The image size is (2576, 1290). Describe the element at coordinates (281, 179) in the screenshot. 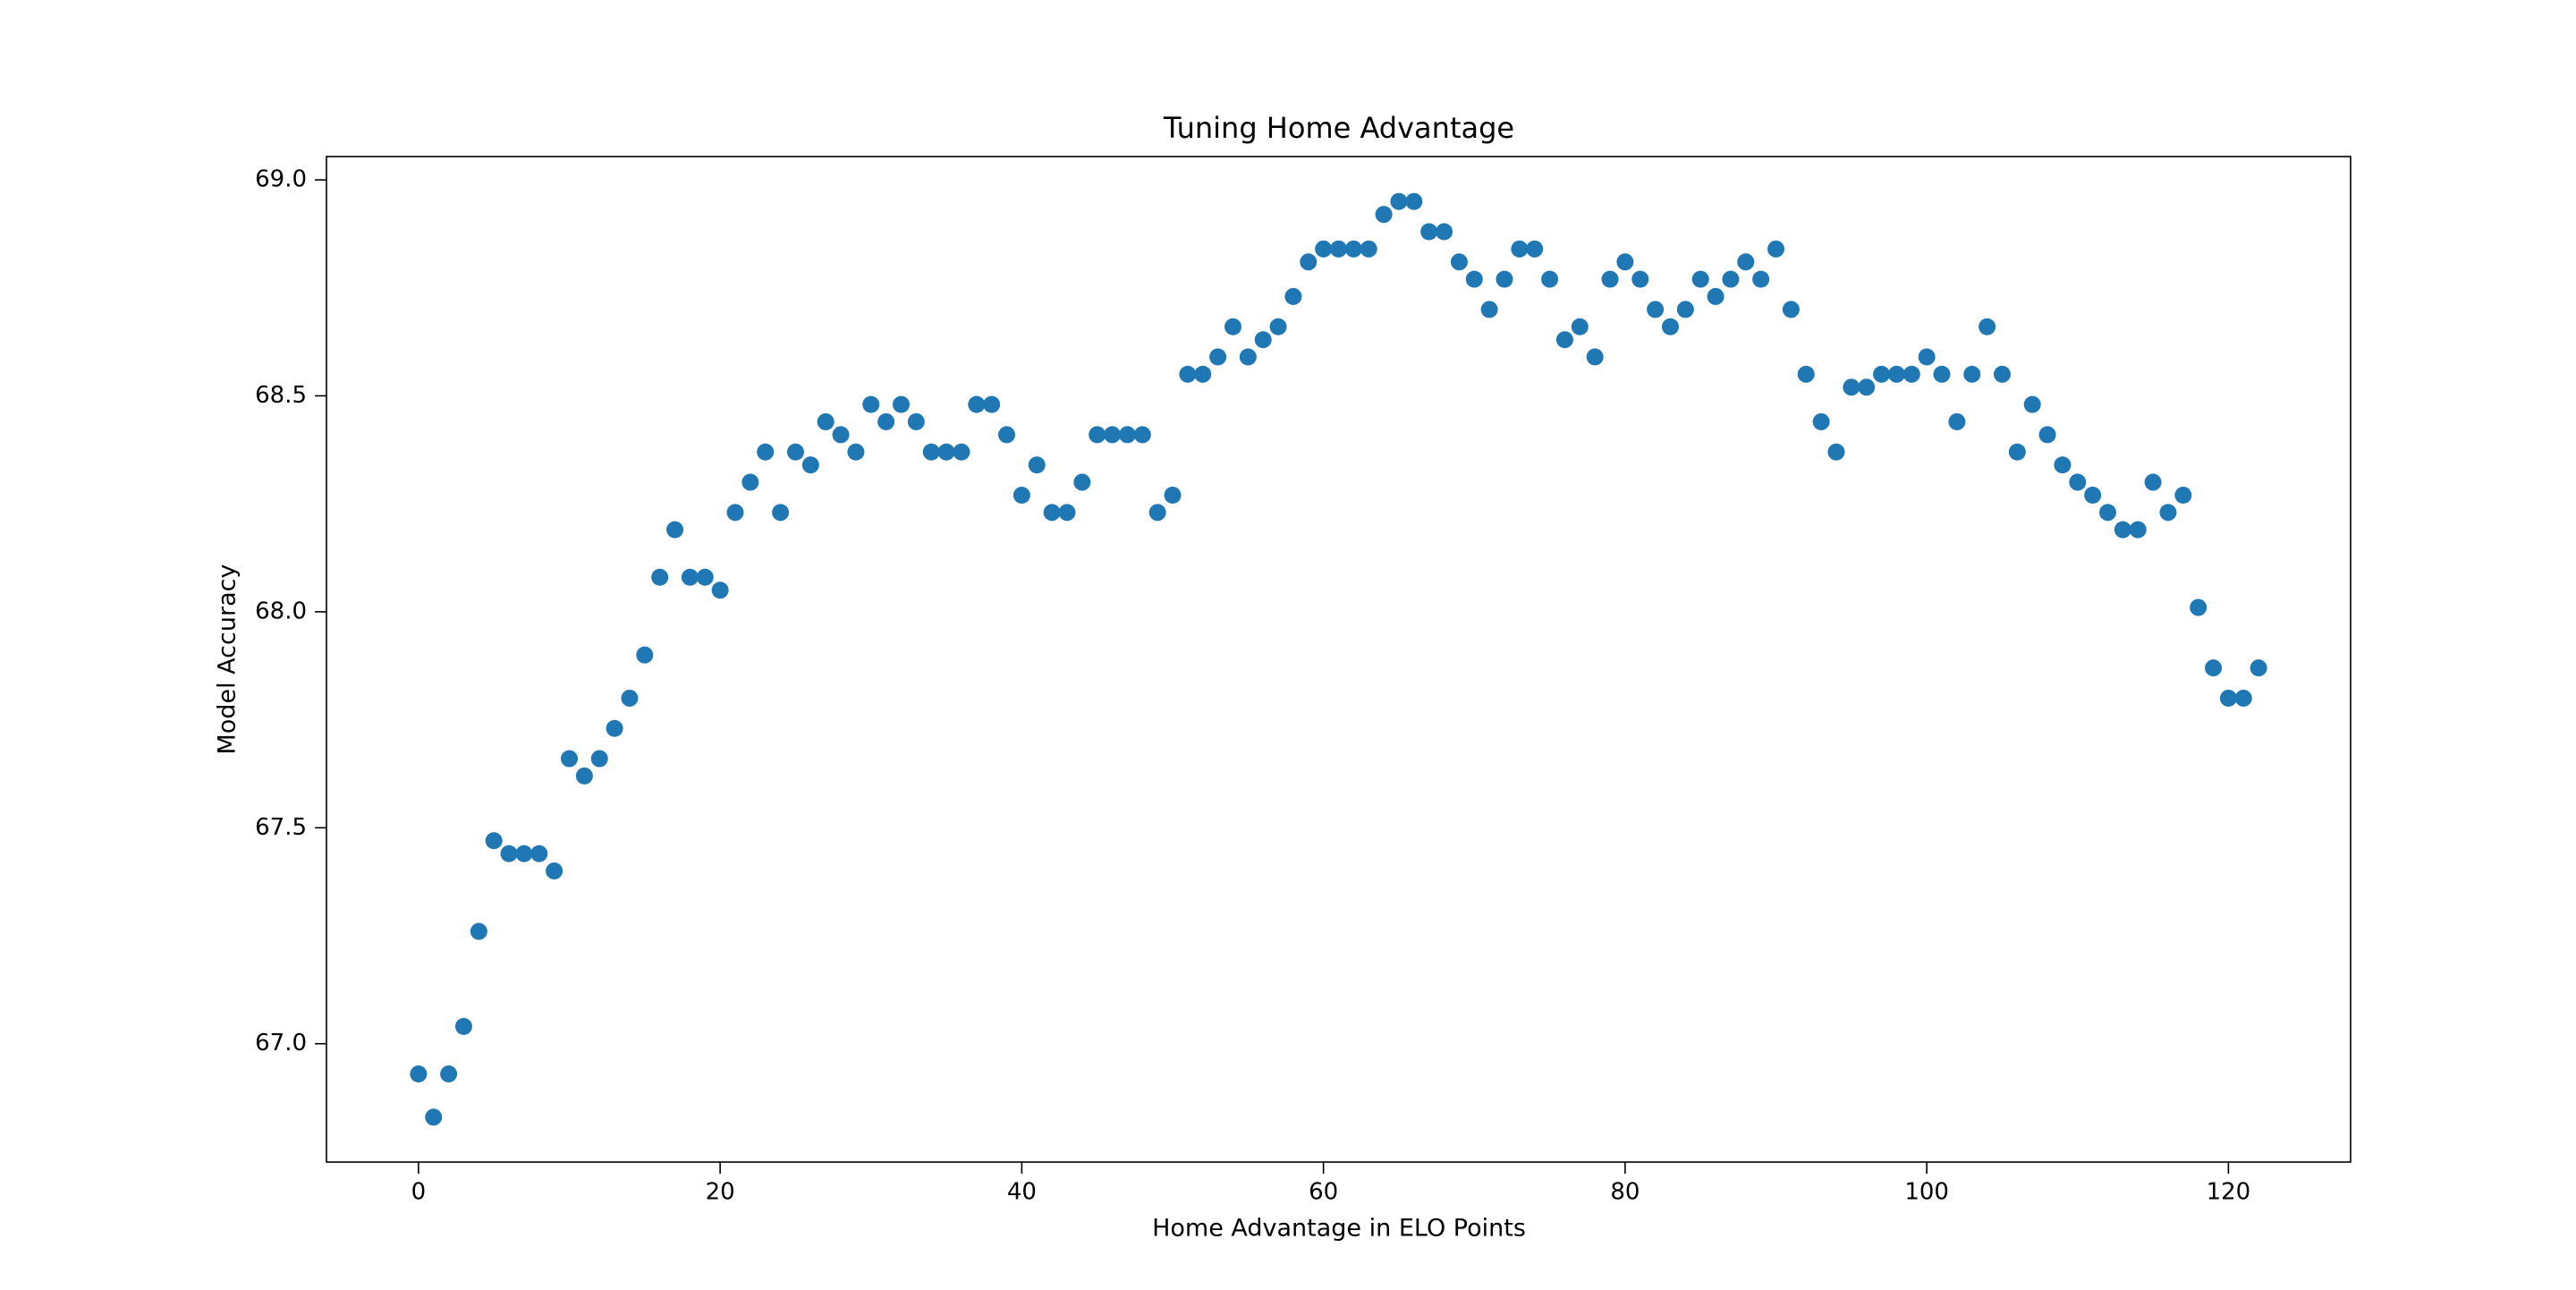

I see `y-tick-label: 69.0` at that location.